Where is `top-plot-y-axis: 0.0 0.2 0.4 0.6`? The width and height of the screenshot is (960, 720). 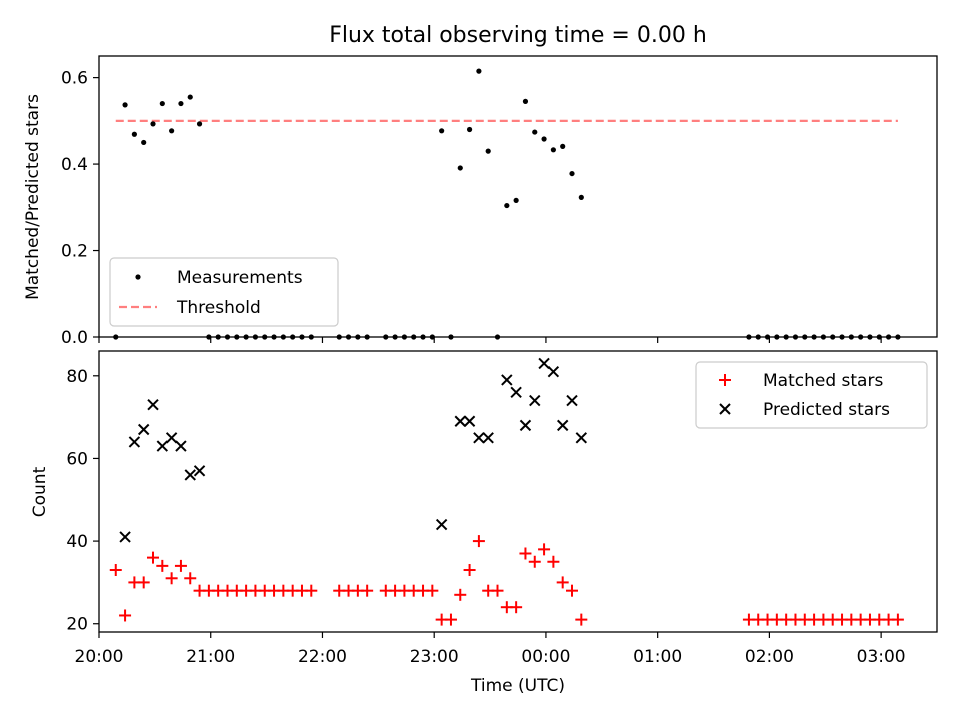 top-plot-y-axis: 0.0 0.2 0.4 0.6 is located at coordinates (80, 208).